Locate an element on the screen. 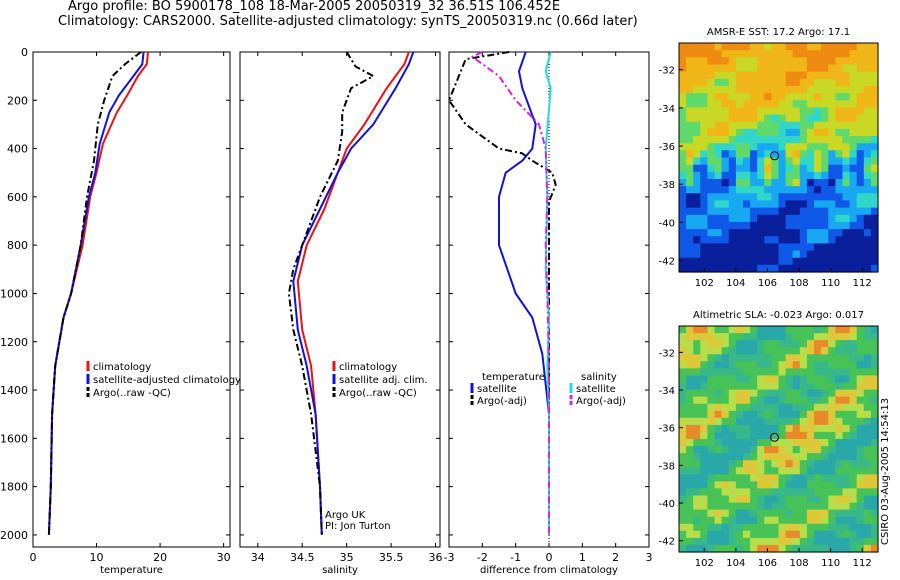  series-line is located at coordinates (353, 293).